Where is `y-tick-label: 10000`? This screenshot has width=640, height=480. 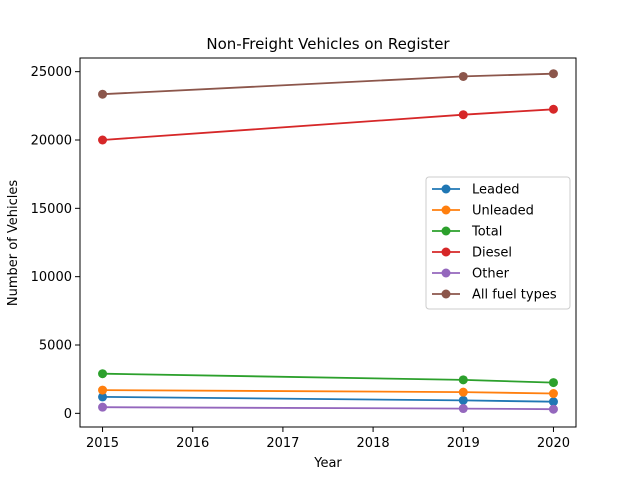
y-tick-label: 10000 is located at coordinates (51, 277).